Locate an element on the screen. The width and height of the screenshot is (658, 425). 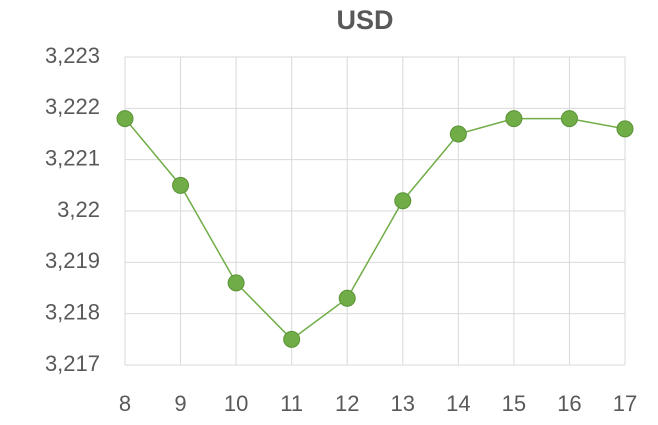
y-tick-label: 3,219 is located at coordinates (72, 260).